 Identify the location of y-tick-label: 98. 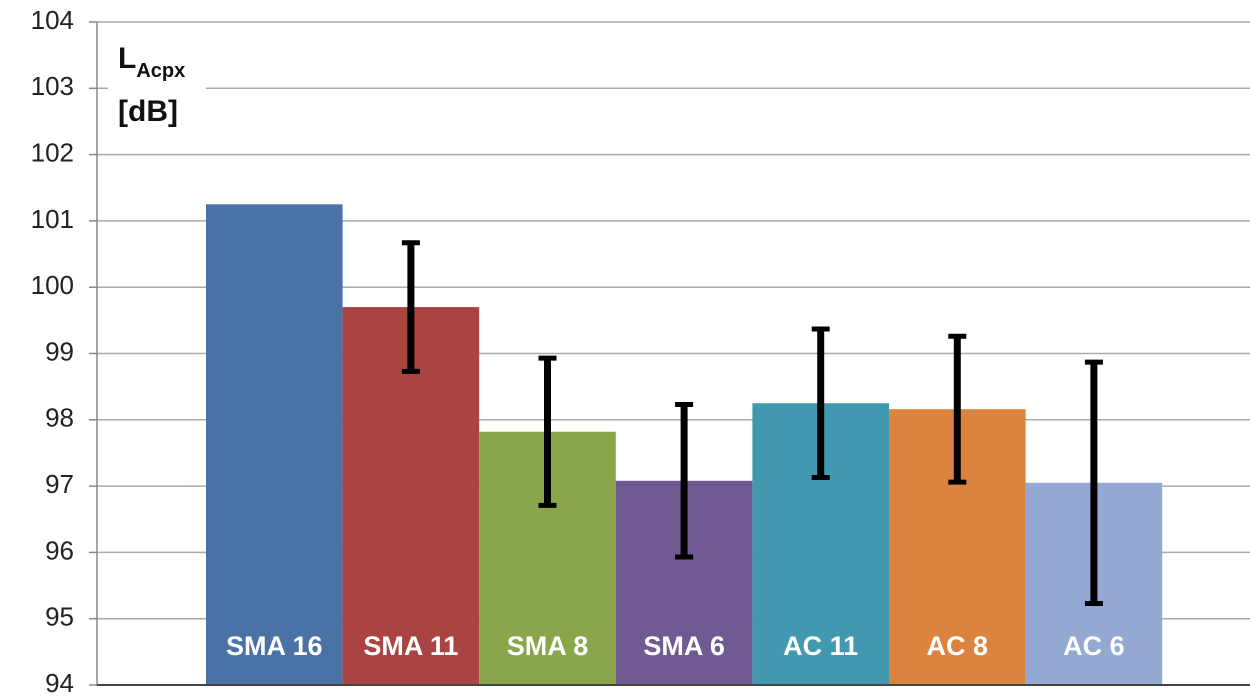
(59, 418).